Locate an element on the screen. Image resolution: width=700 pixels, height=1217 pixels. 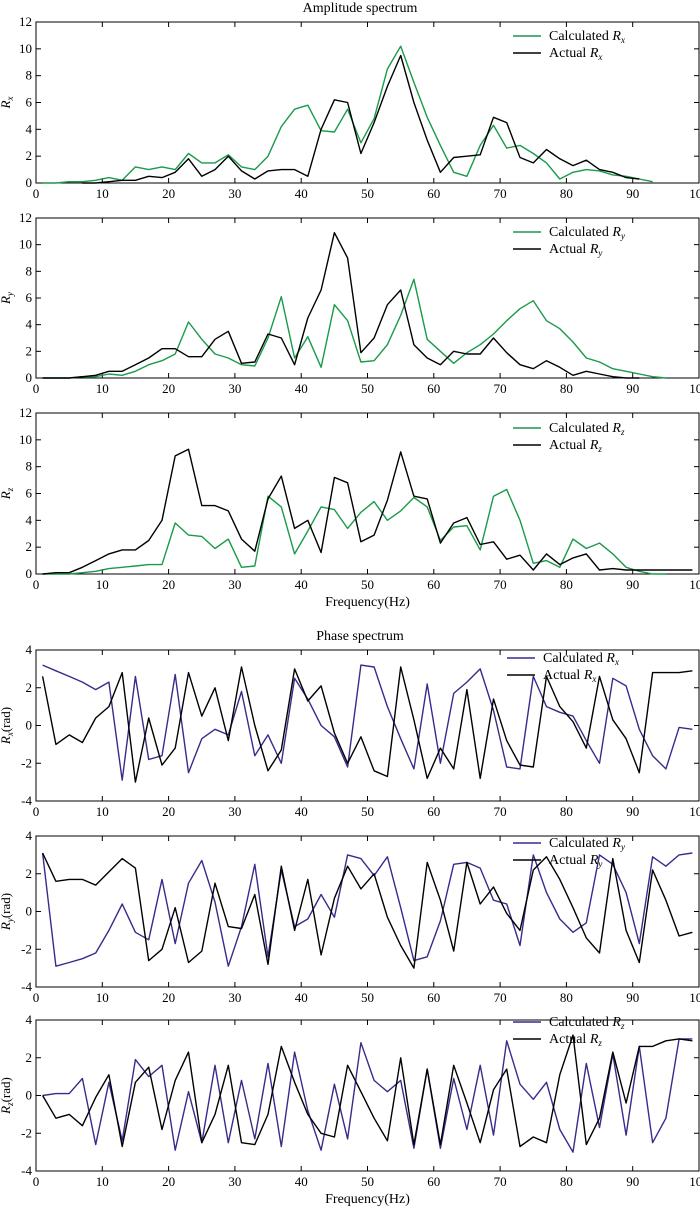
series-line-calculated-rz is located at coordinates (367, 1095).